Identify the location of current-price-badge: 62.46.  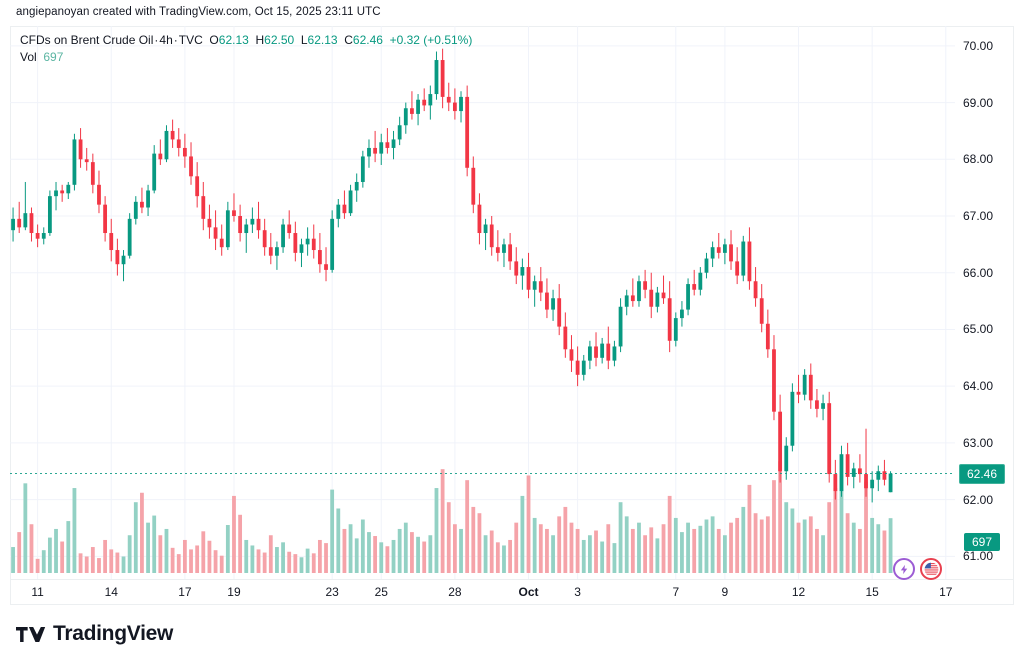
(982, 473).